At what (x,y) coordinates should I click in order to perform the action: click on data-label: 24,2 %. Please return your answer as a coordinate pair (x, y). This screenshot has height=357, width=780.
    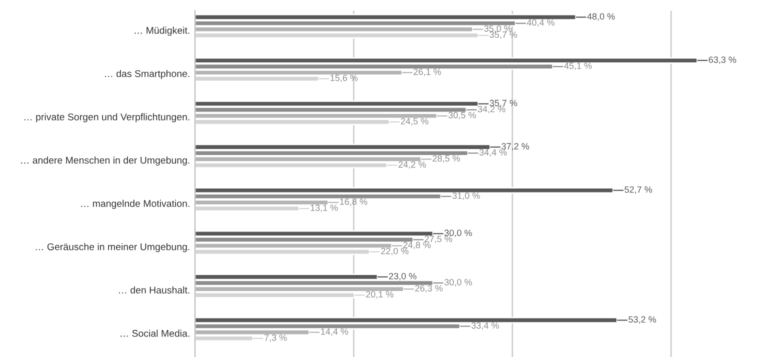
    Looking at the image, I should click on (412, 165).